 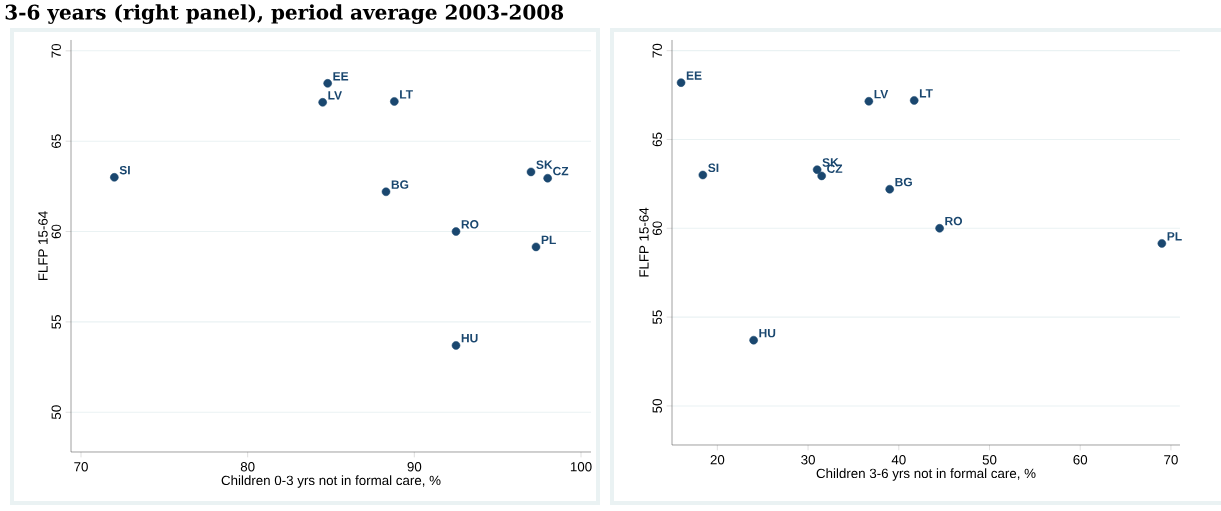 What do you see at coordinates (898, 460) in the screenshot?
I see `x-tick-label: 40` at bounding box center [898, 460].